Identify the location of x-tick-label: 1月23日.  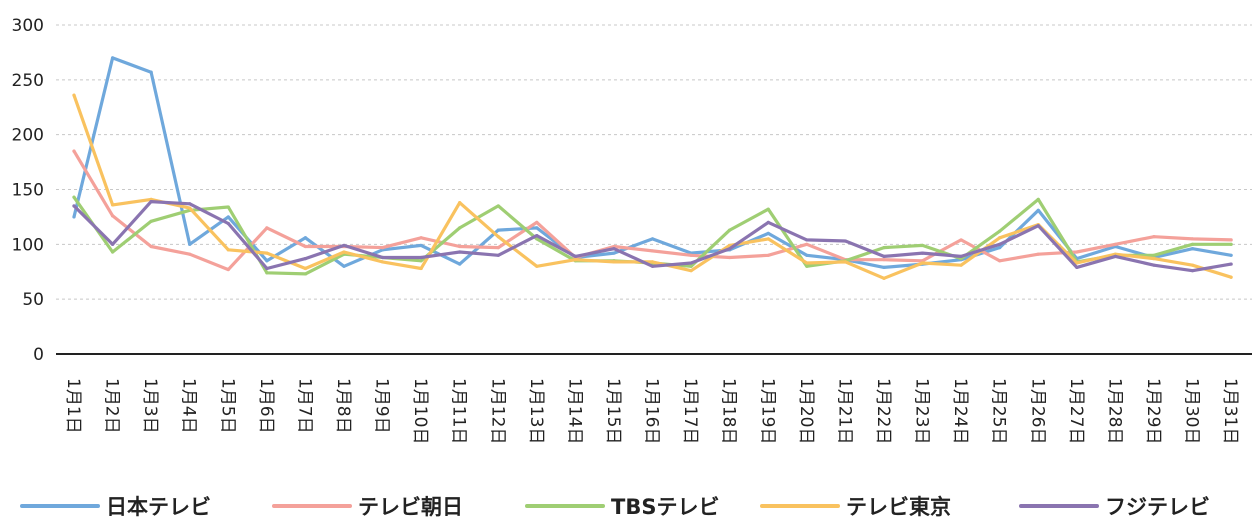
(922, 411).